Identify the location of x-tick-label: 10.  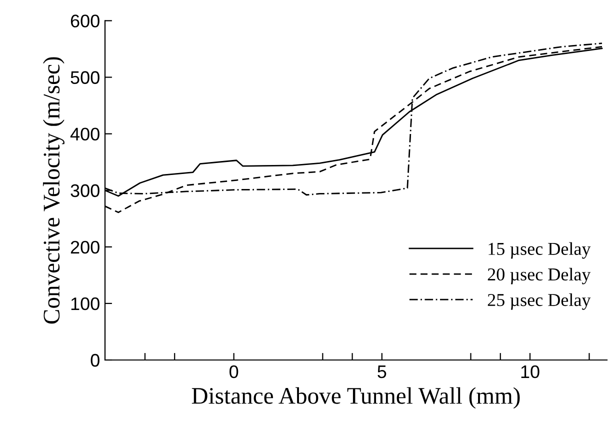
(530, 371).